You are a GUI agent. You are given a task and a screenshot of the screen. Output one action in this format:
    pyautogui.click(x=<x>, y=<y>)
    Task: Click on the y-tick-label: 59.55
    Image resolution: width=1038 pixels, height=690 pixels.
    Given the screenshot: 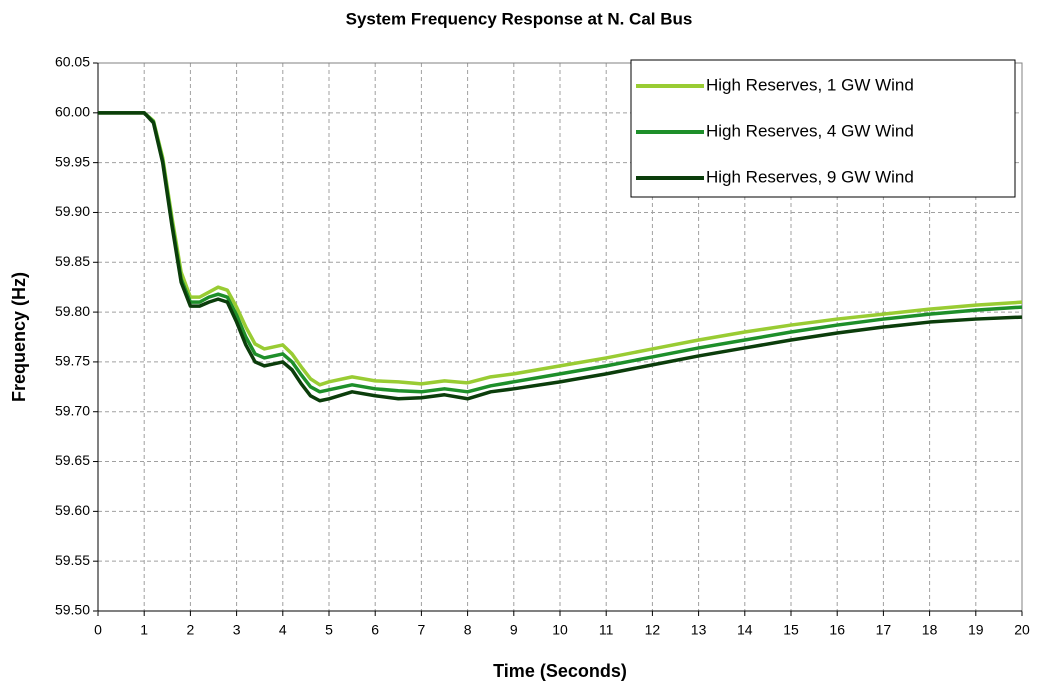 What is the action you would take?
    pyautogui.click(x=72, y=560)
    